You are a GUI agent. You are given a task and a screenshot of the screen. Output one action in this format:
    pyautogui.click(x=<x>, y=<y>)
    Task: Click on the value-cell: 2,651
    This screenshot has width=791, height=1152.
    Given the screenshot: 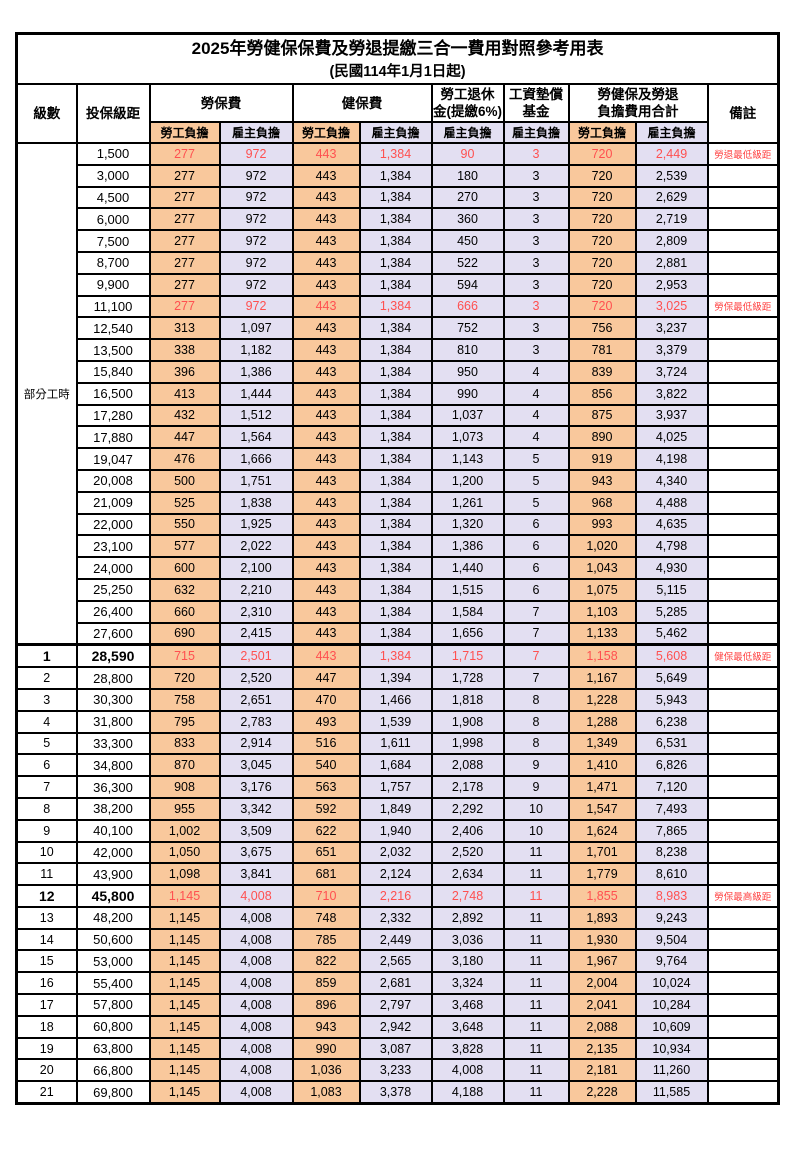 What is the action you would take?
    pyautogui.click(x=256, y=699)
    